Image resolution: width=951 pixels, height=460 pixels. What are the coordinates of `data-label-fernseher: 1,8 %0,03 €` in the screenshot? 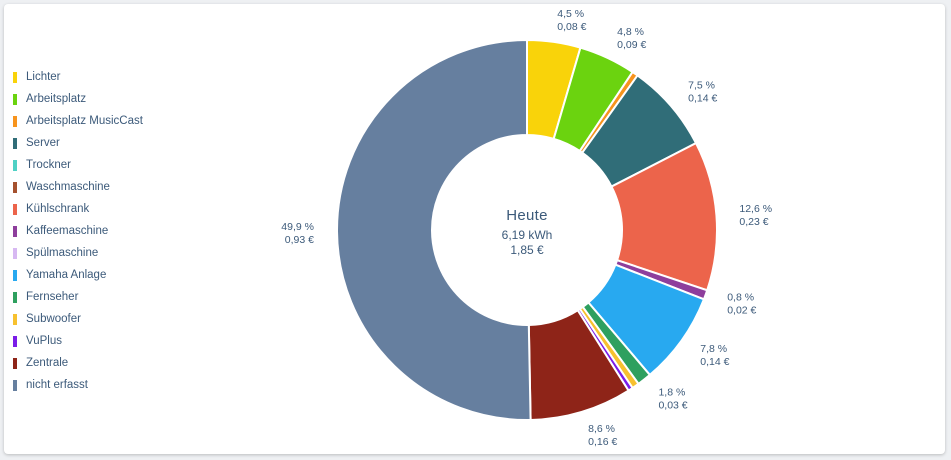 It's located at (672, 399).